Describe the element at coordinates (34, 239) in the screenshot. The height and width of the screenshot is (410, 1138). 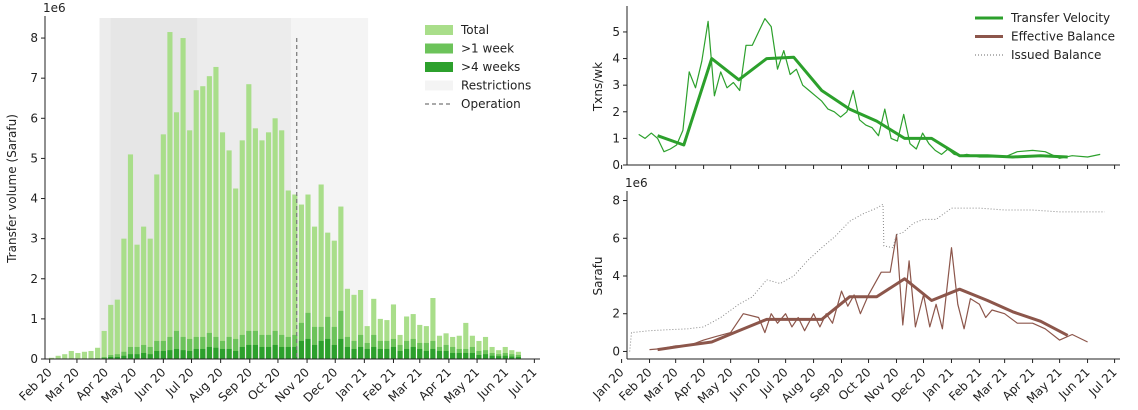
I see `y-tick-label: 3` at that location.